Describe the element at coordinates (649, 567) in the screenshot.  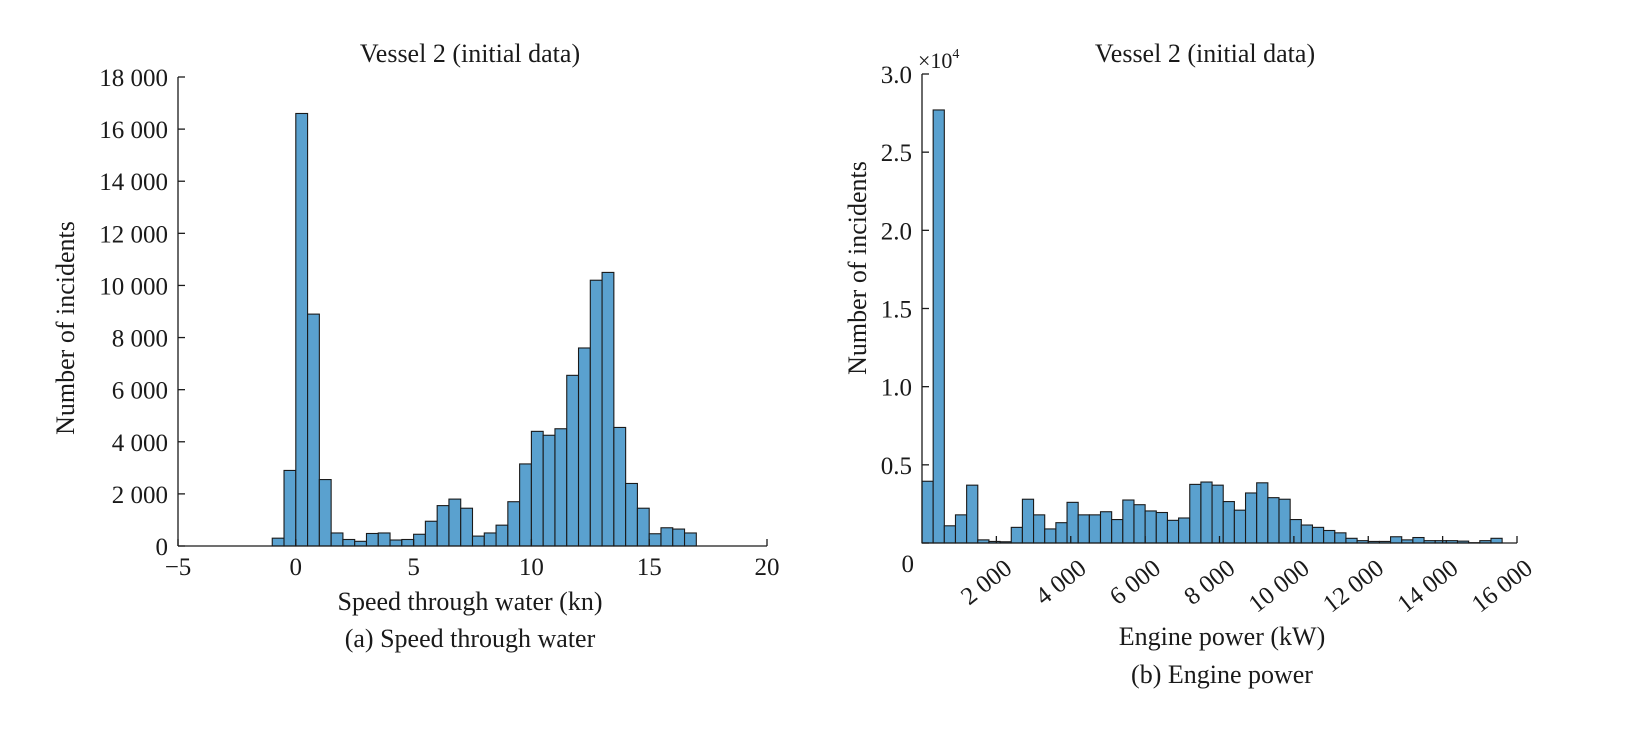
I see `chart-a-xtick-label-4: 15` at that location.